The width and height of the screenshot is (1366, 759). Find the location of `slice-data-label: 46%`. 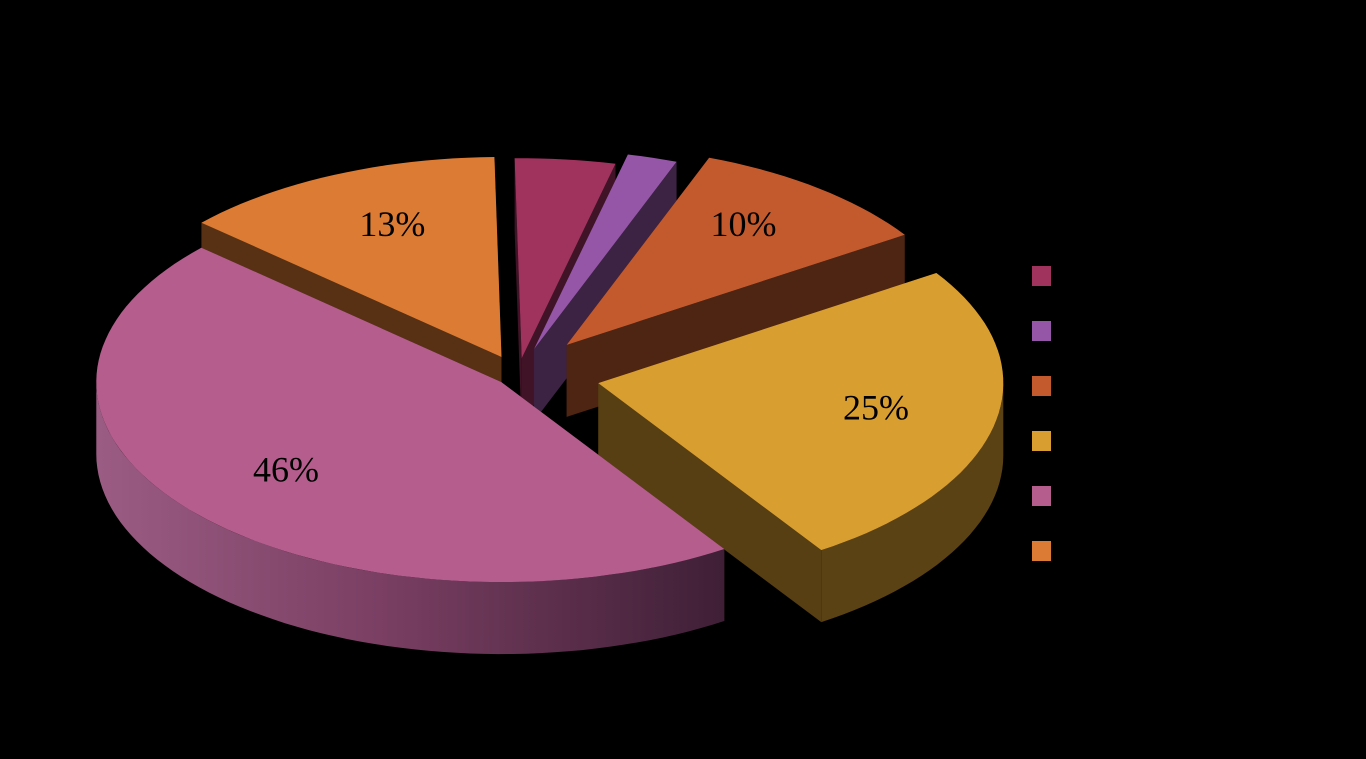

slice-data-label: 46% is located at coordinates (286, 469).